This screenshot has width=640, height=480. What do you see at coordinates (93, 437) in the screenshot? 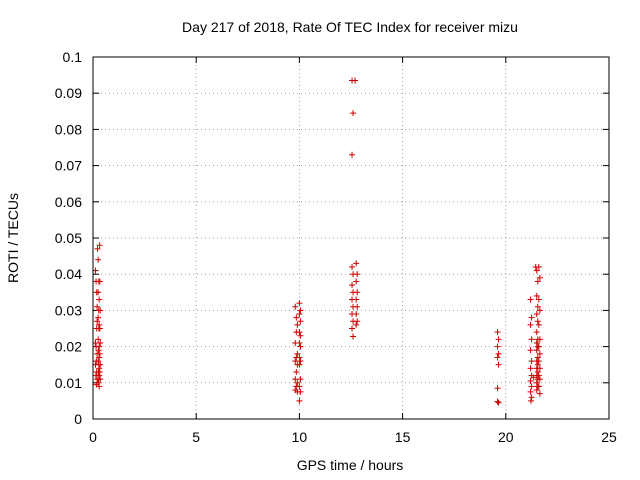
I see `x-tick-label: 0` at bounding box center [93, 437].